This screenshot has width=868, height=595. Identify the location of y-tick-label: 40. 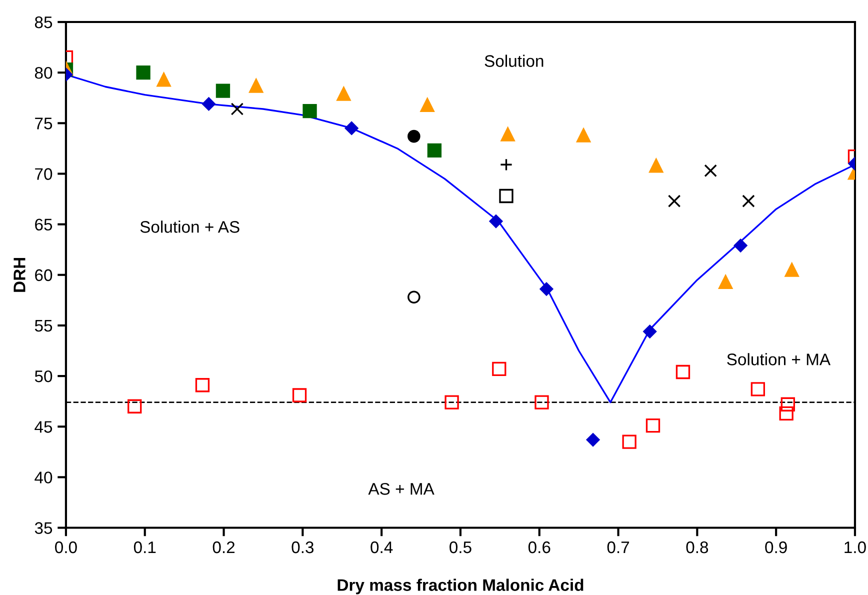
(43, 478).